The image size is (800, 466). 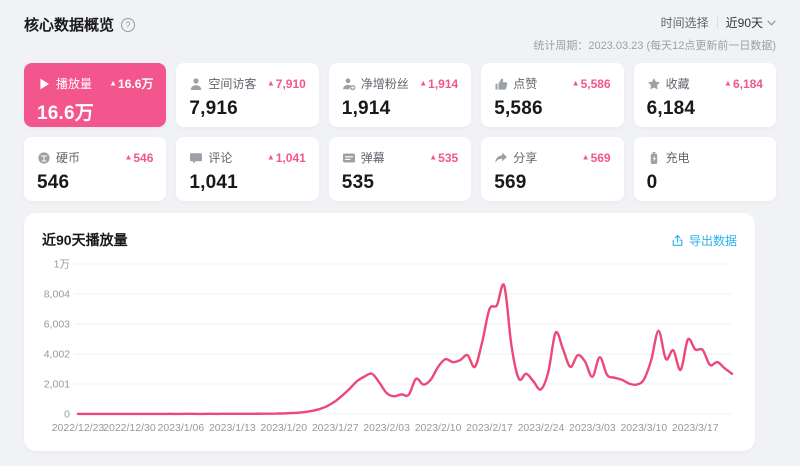 I want to click on svg-text: 2022/12/30, so click(x=129, y=428).